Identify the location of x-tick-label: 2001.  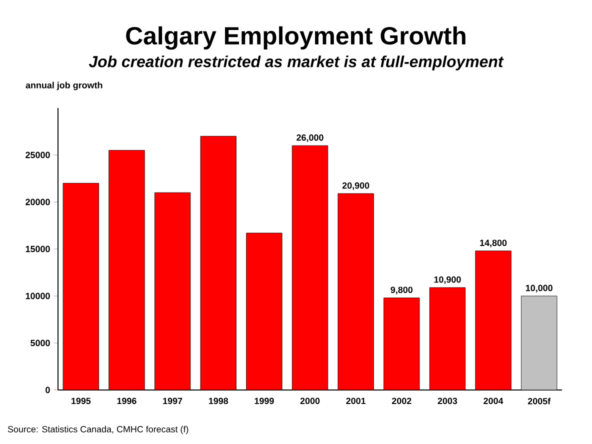
(356, 401).